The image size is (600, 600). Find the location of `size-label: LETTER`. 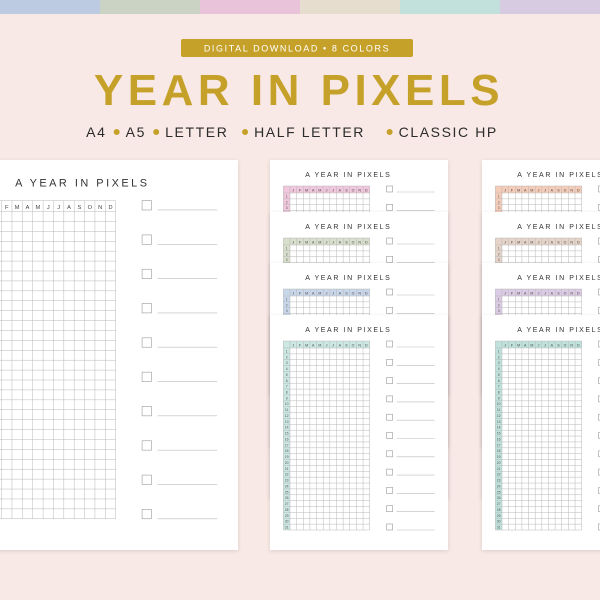

size-label: LETTER is located at coordinates (196, 132).